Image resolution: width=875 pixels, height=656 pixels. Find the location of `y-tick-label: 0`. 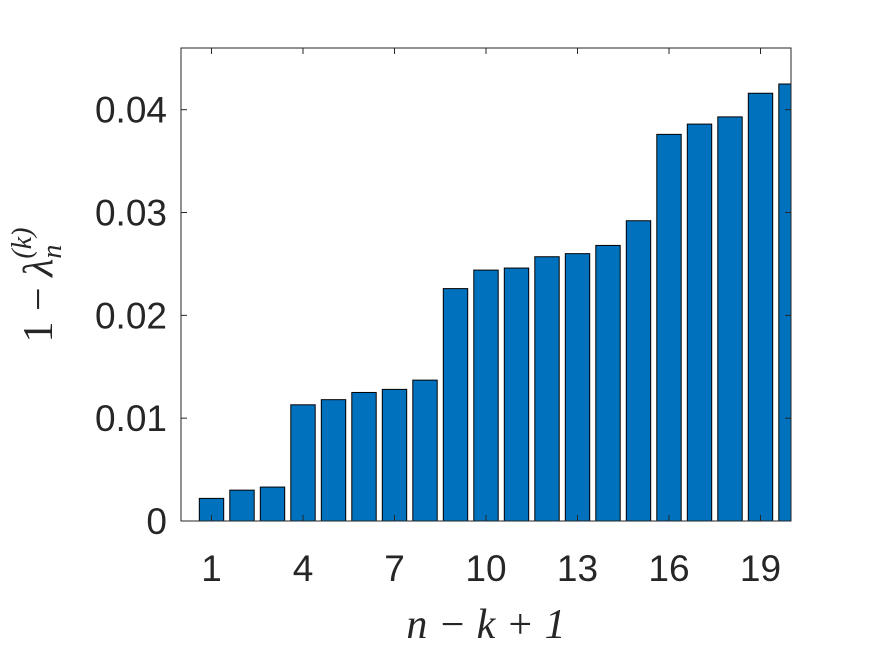

y-tick-label: 0 is located at coordinates (156, 521).